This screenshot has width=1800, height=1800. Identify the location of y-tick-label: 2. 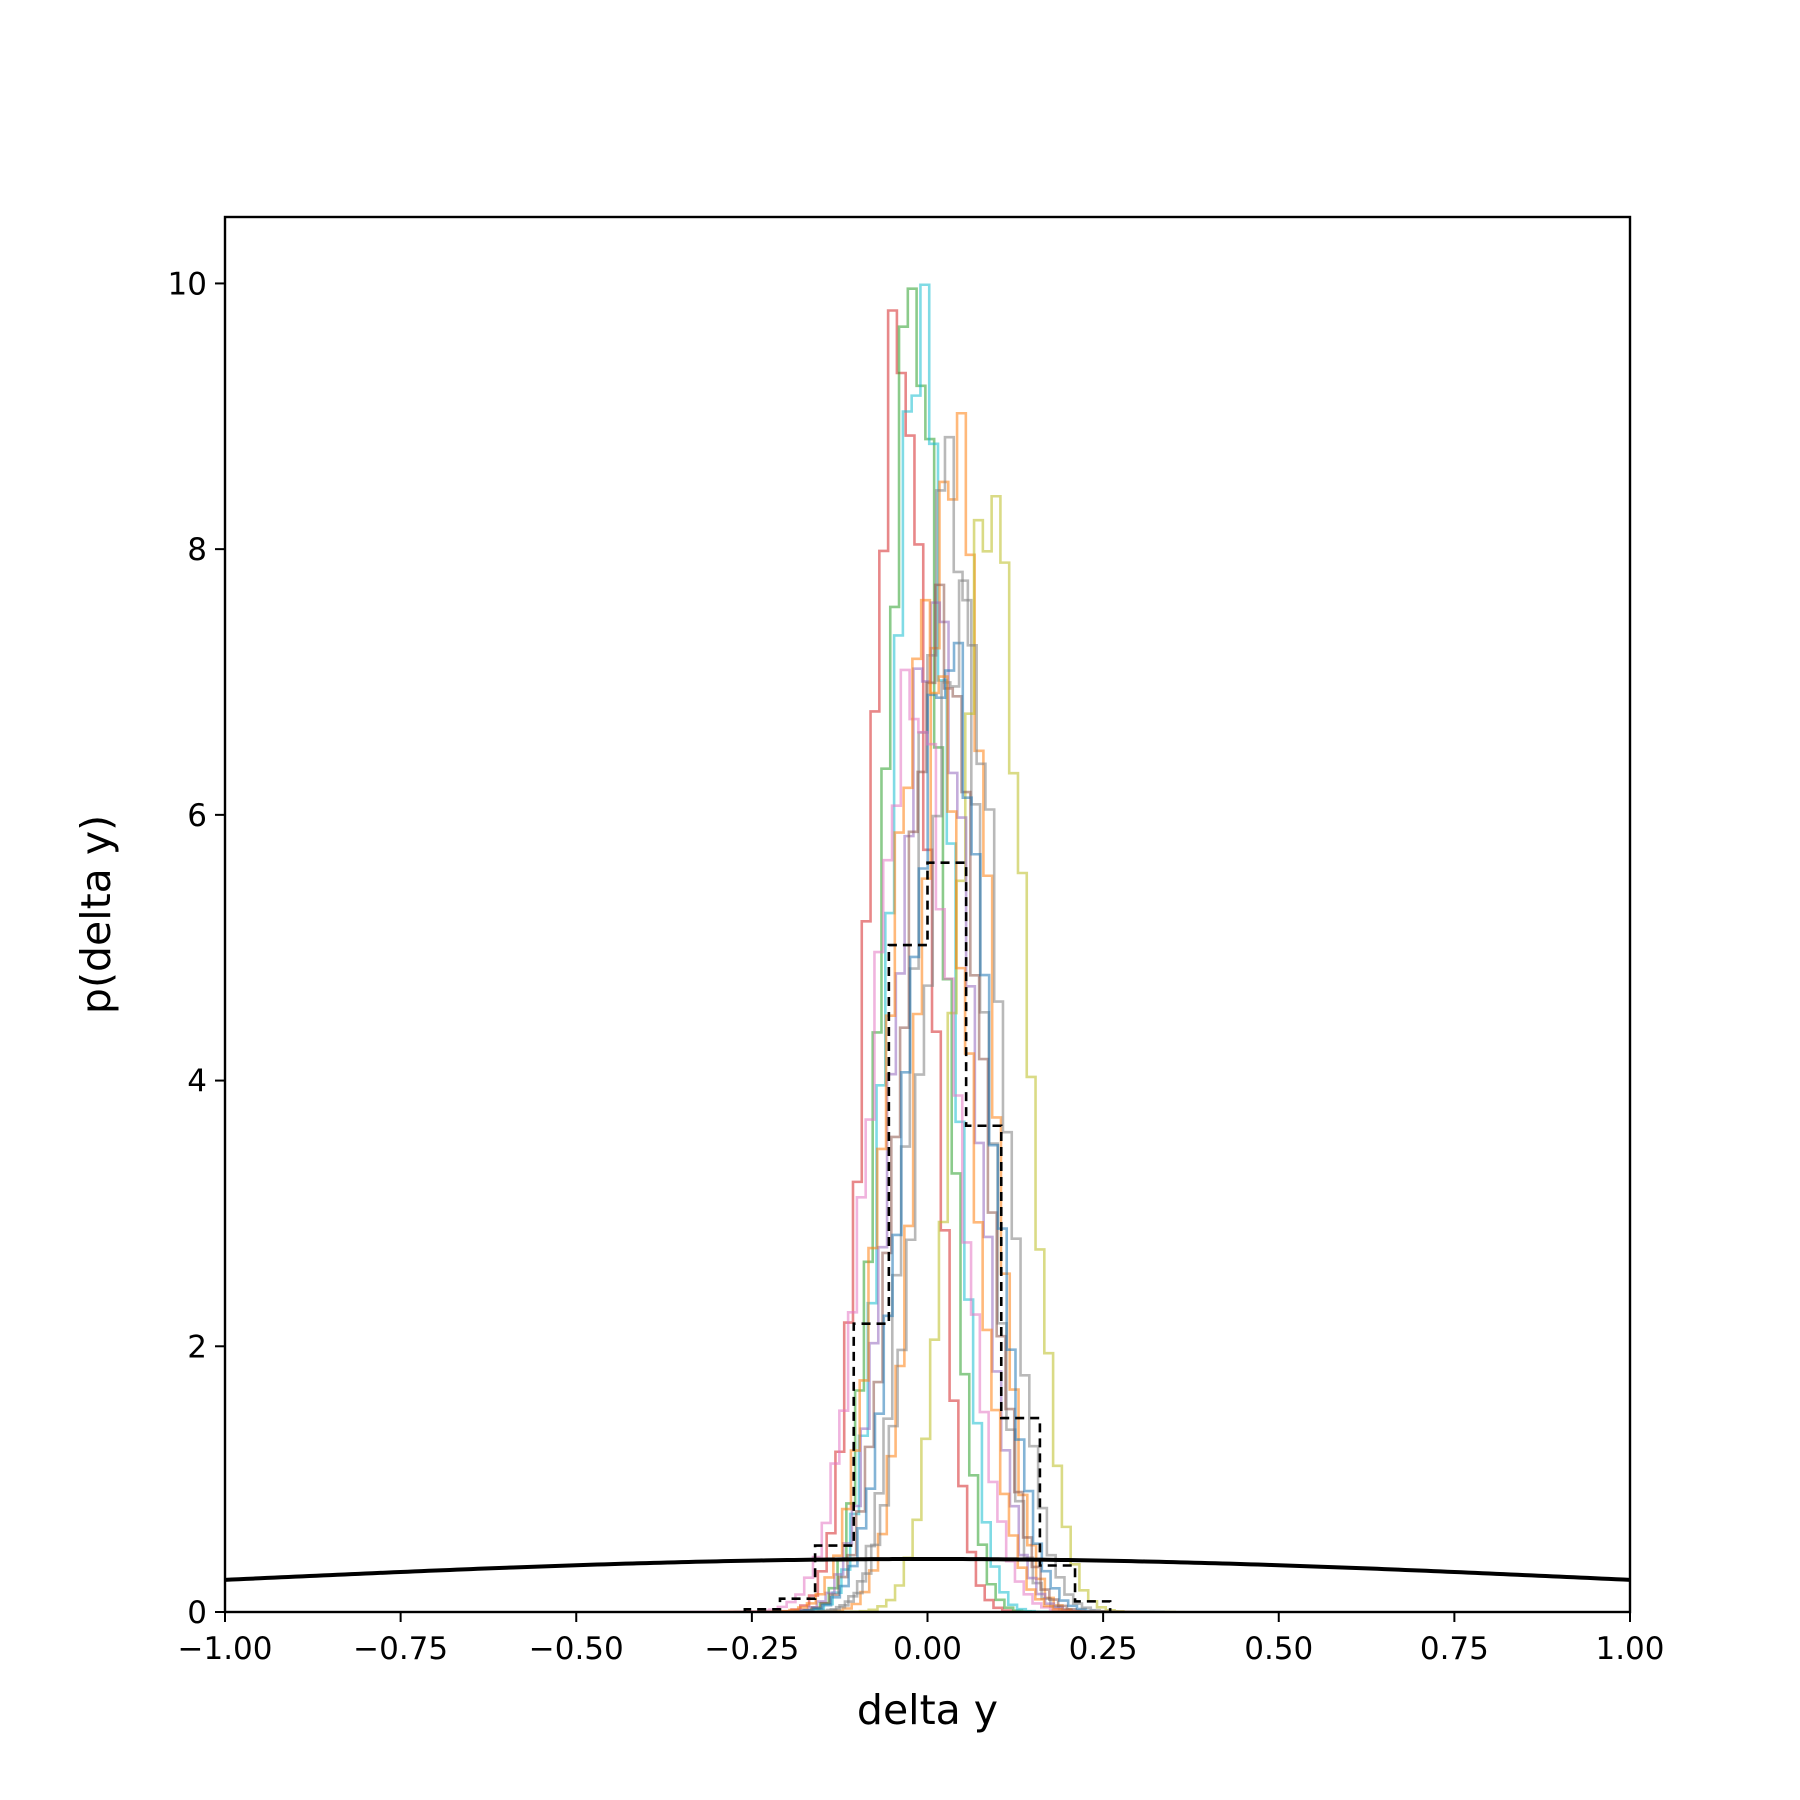
(197, 1347).